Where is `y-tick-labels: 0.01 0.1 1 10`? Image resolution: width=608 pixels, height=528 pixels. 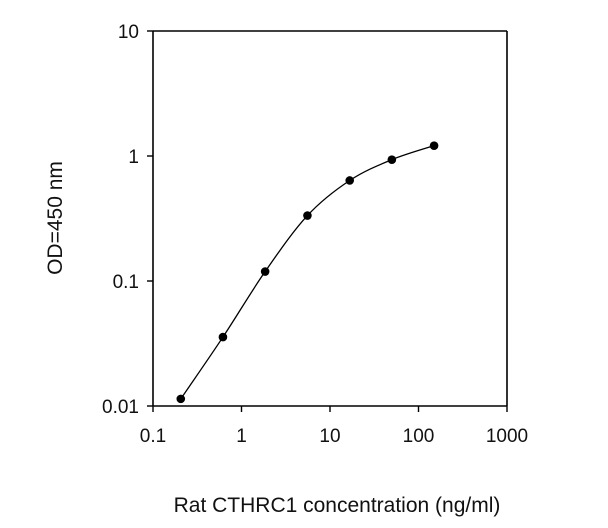 y-tick-labels: 0.01 0.1 1 10 is located at coordinates (120, 220).